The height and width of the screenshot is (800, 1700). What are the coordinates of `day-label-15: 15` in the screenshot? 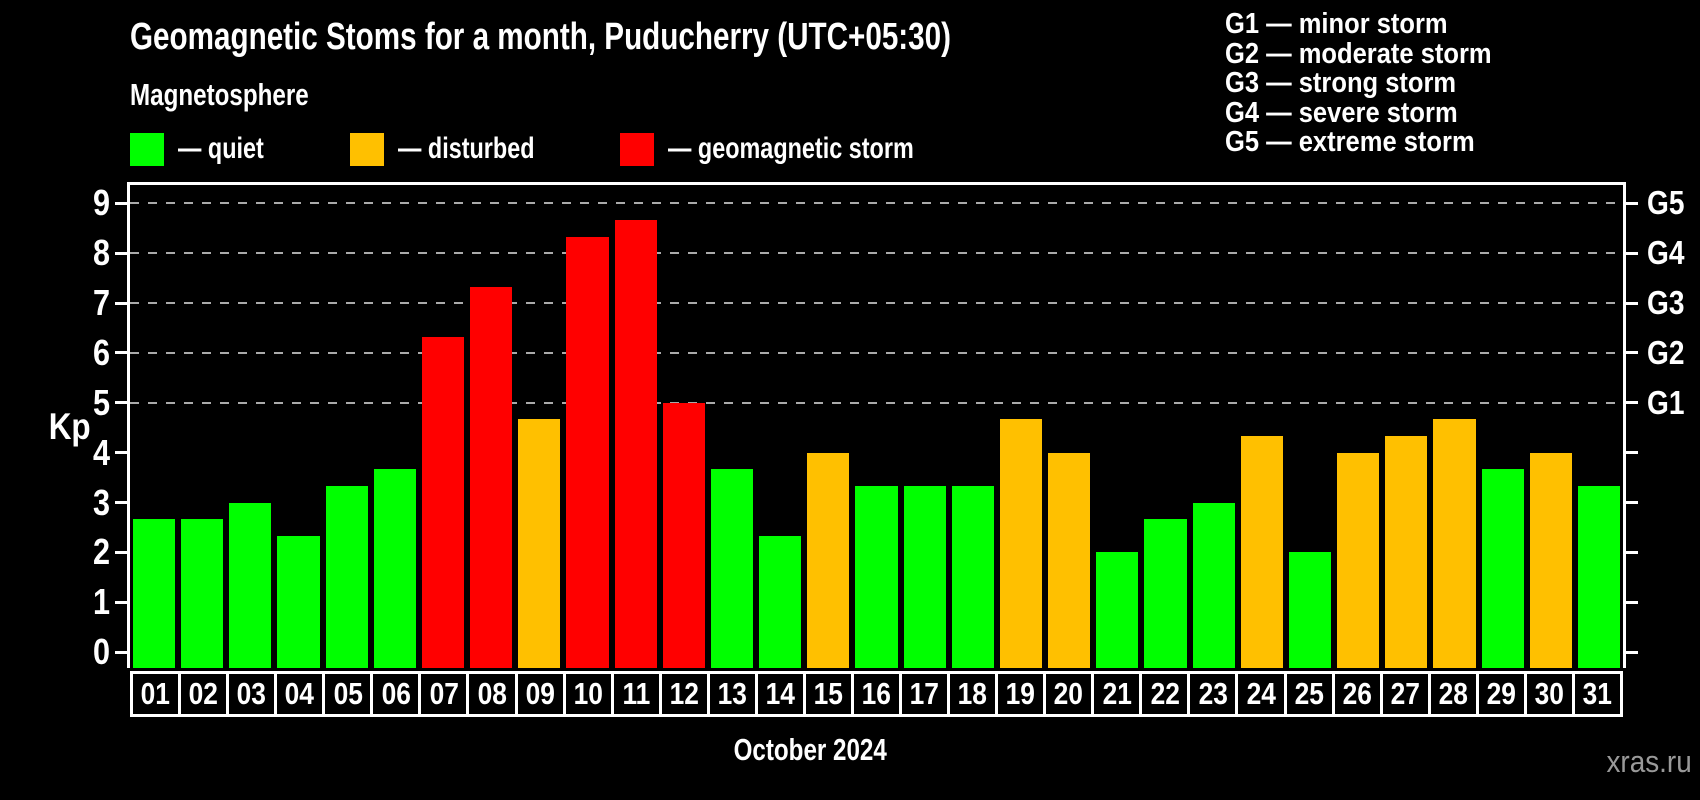 It's located at (828, 694).